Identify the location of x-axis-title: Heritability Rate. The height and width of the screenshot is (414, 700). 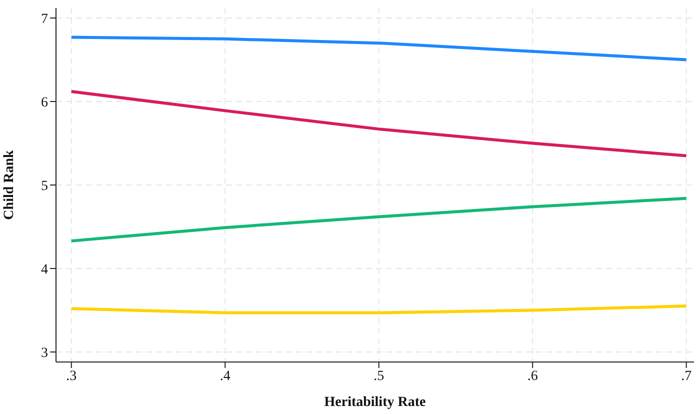
(375, 402).